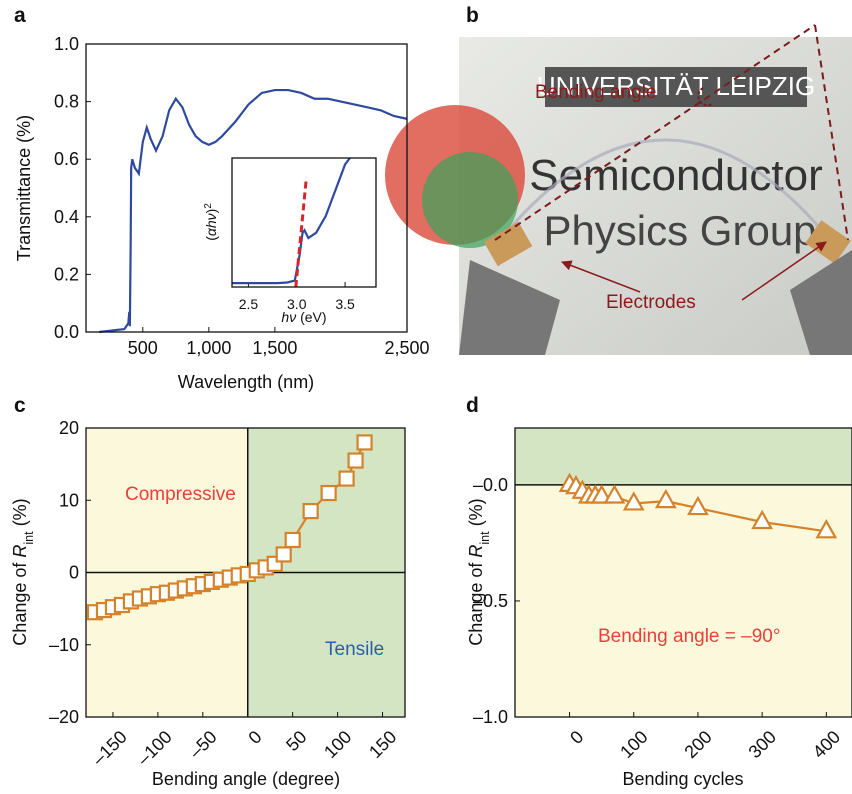  What do you see at coordinates (470, 200) in the screenshot?
I see `logo` at bounding box center [470, 200].